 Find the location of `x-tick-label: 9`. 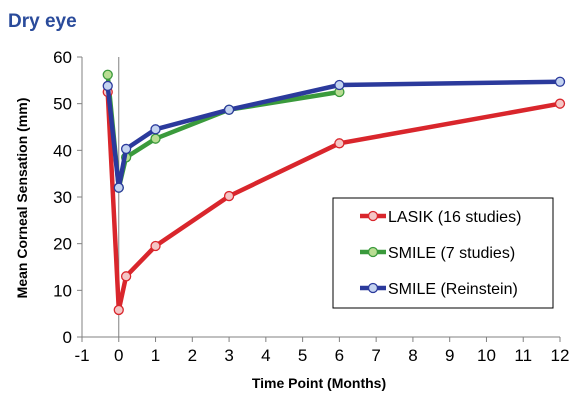

x-tick-label: 9 is located at coordinates (449, 355).